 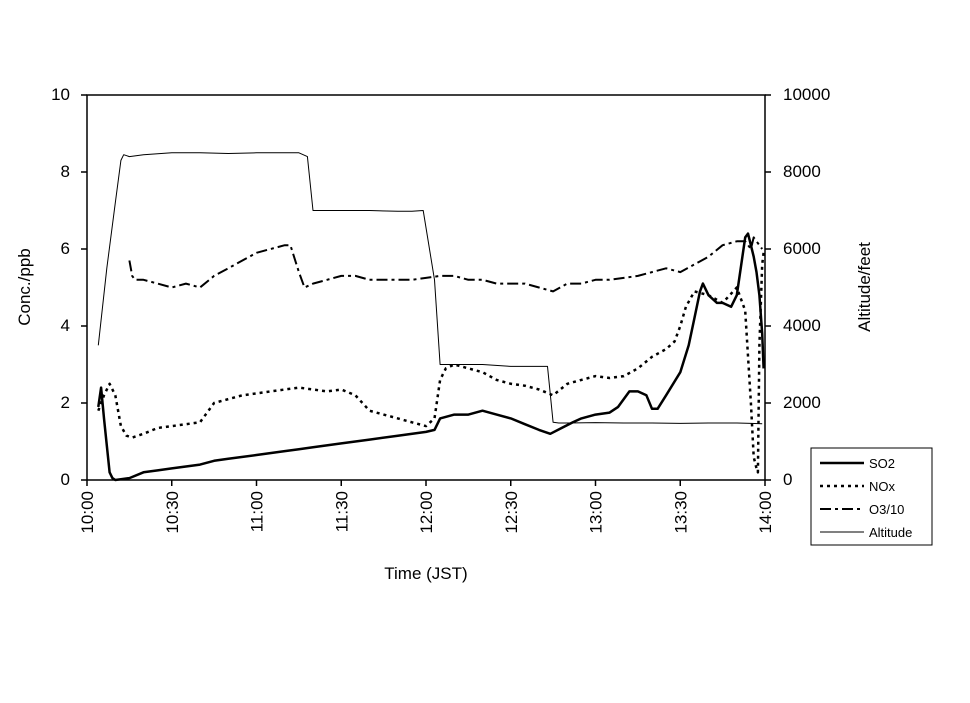 What do you see at coordinates (596, 512) in the screenshot?
I see `x-tick-label: 13:00` at bounding box center [596, 512].